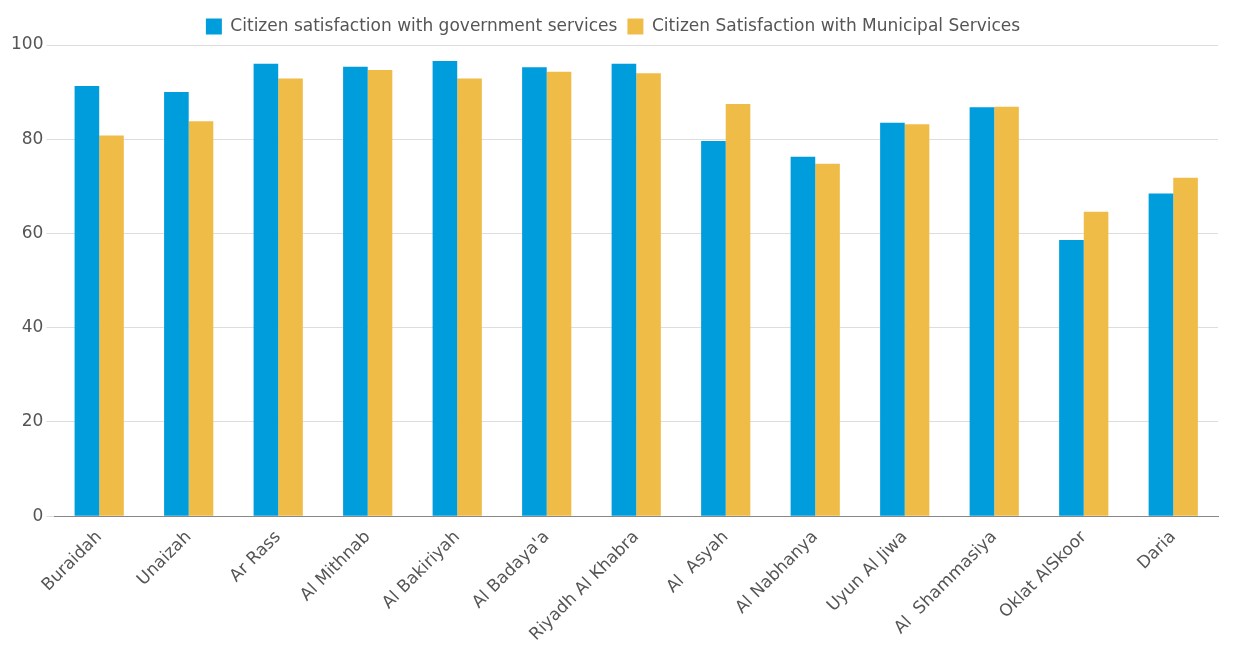 The image size is (1240, 657). I want to click on legend-label: Citizen Satisfaction with Municipal Services, so click(836, 24).